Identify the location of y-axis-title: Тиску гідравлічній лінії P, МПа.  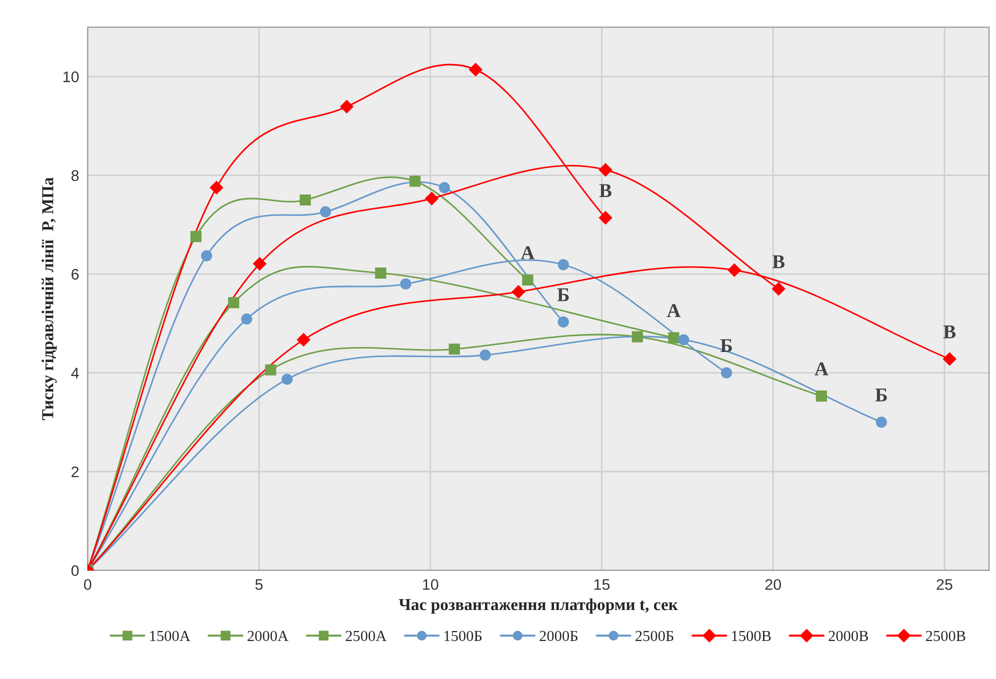
(49, 298).